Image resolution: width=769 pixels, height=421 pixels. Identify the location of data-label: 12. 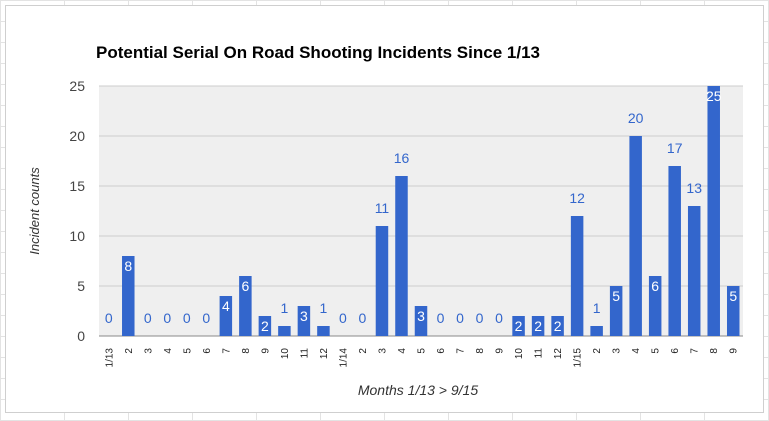
(577, 198).